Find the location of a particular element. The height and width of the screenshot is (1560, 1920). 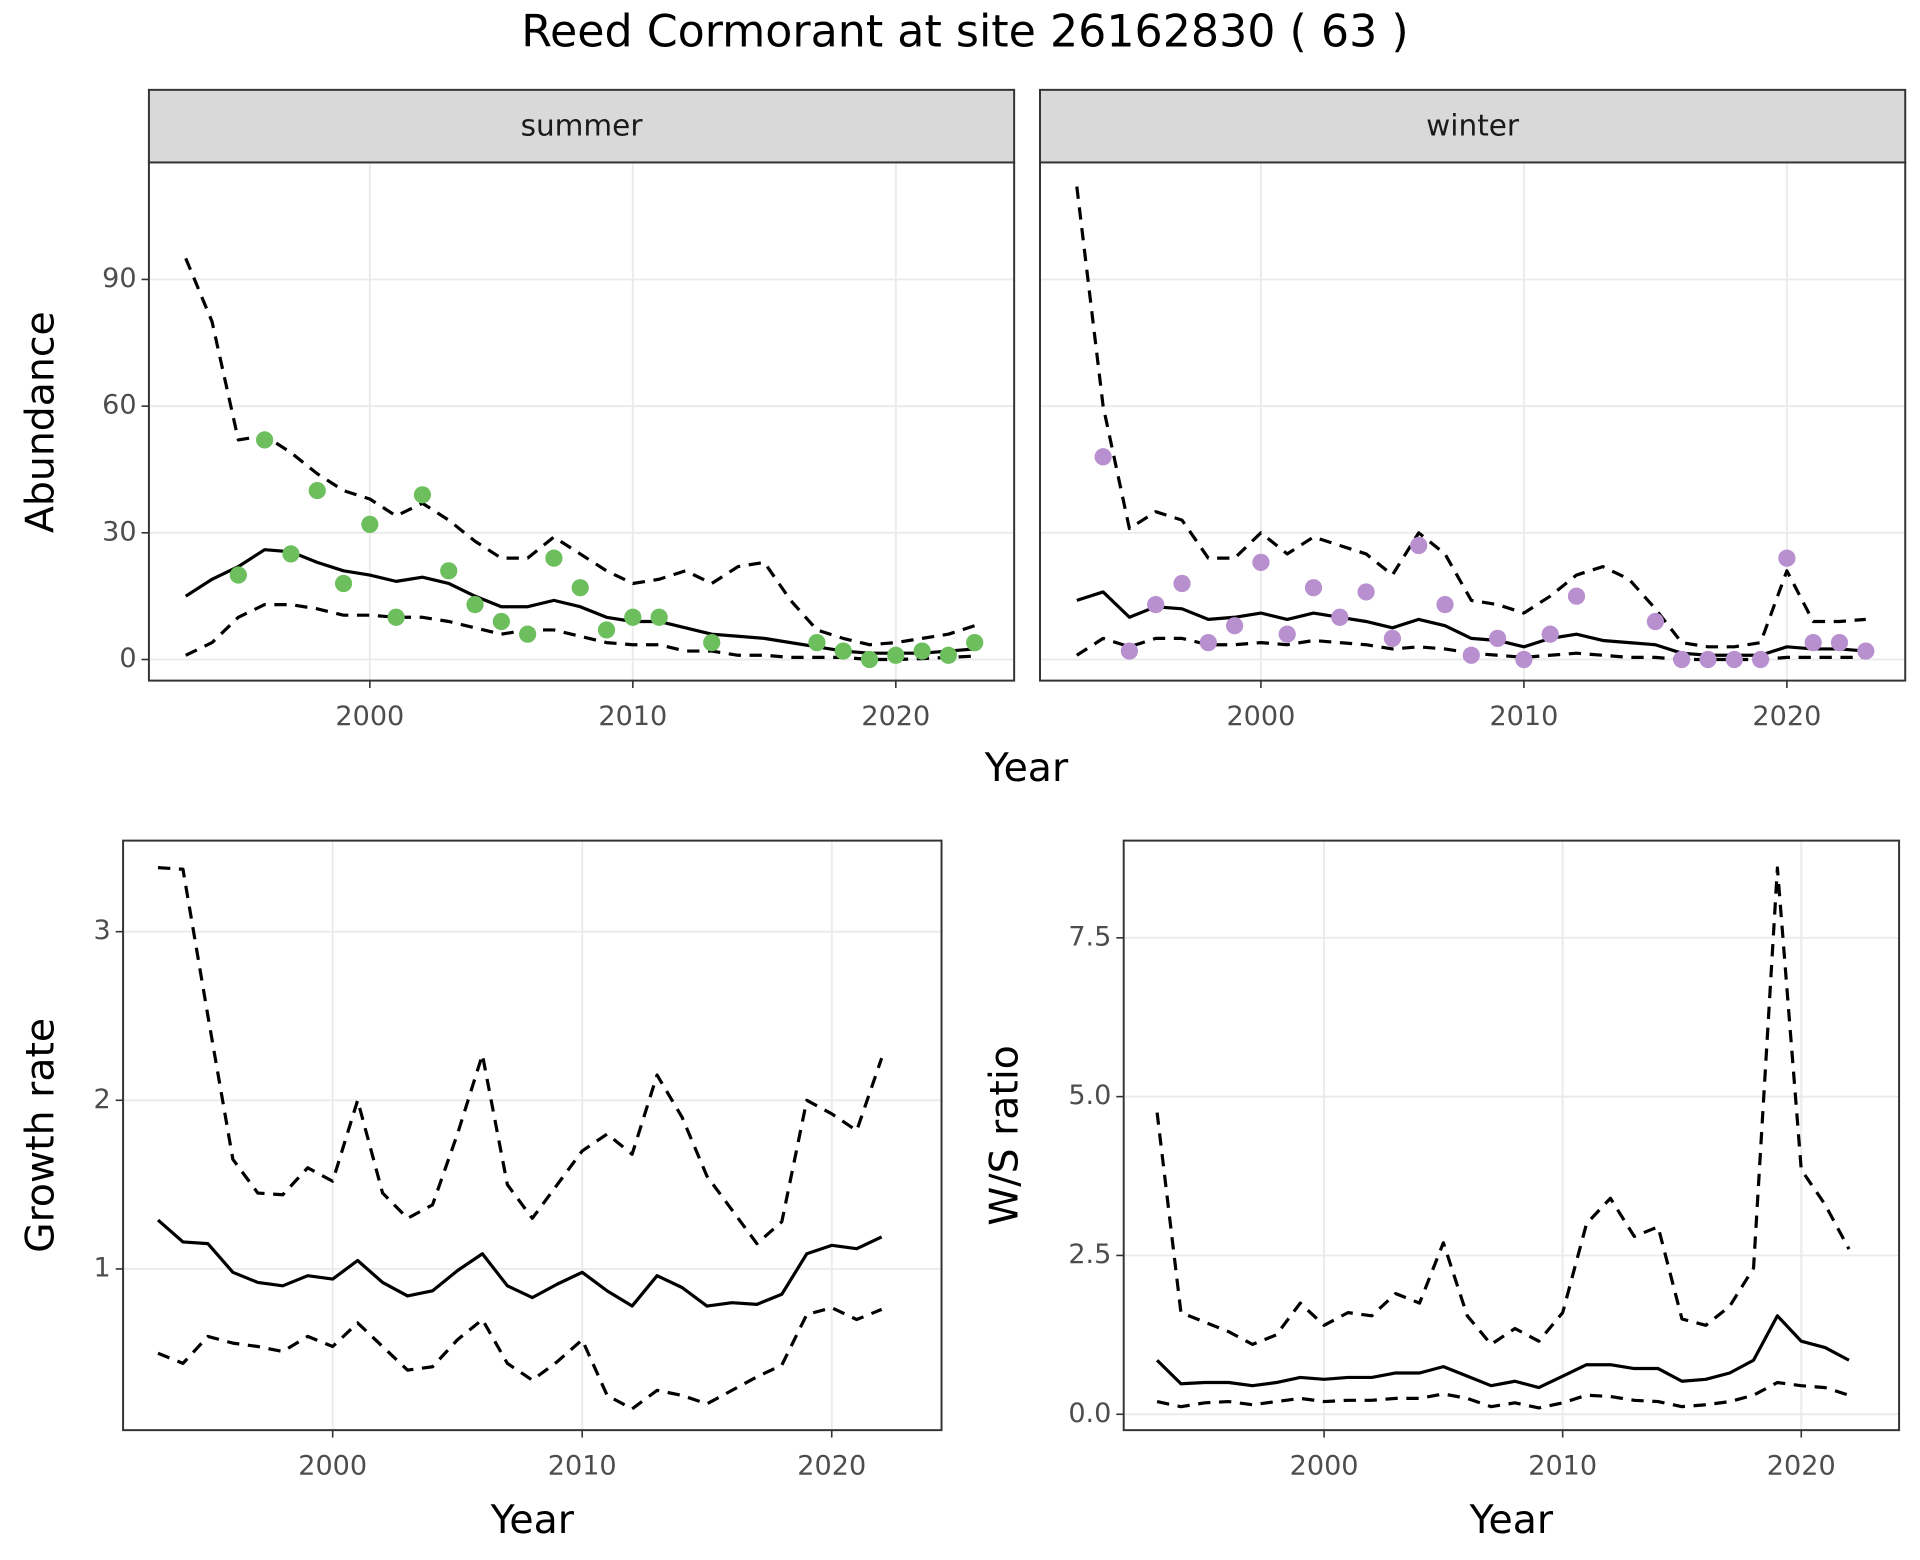

y-tick-label: 2 is located at coordinates (102, 1099).